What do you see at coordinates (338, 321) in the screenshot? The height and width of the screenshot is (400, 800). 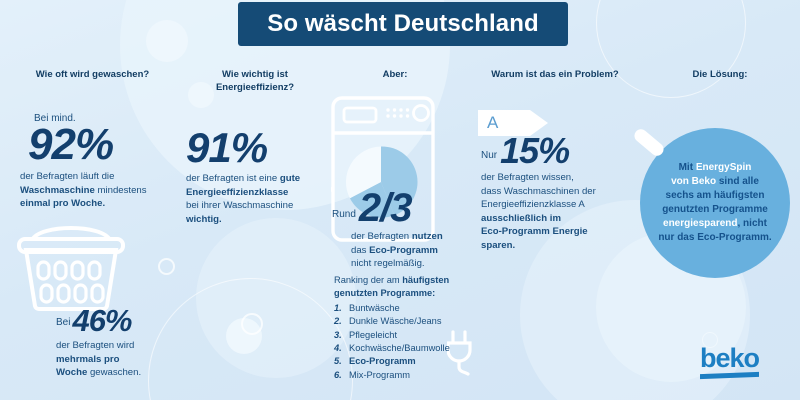 I see `ranking-number: 2.` at bounding box center [338, 321].